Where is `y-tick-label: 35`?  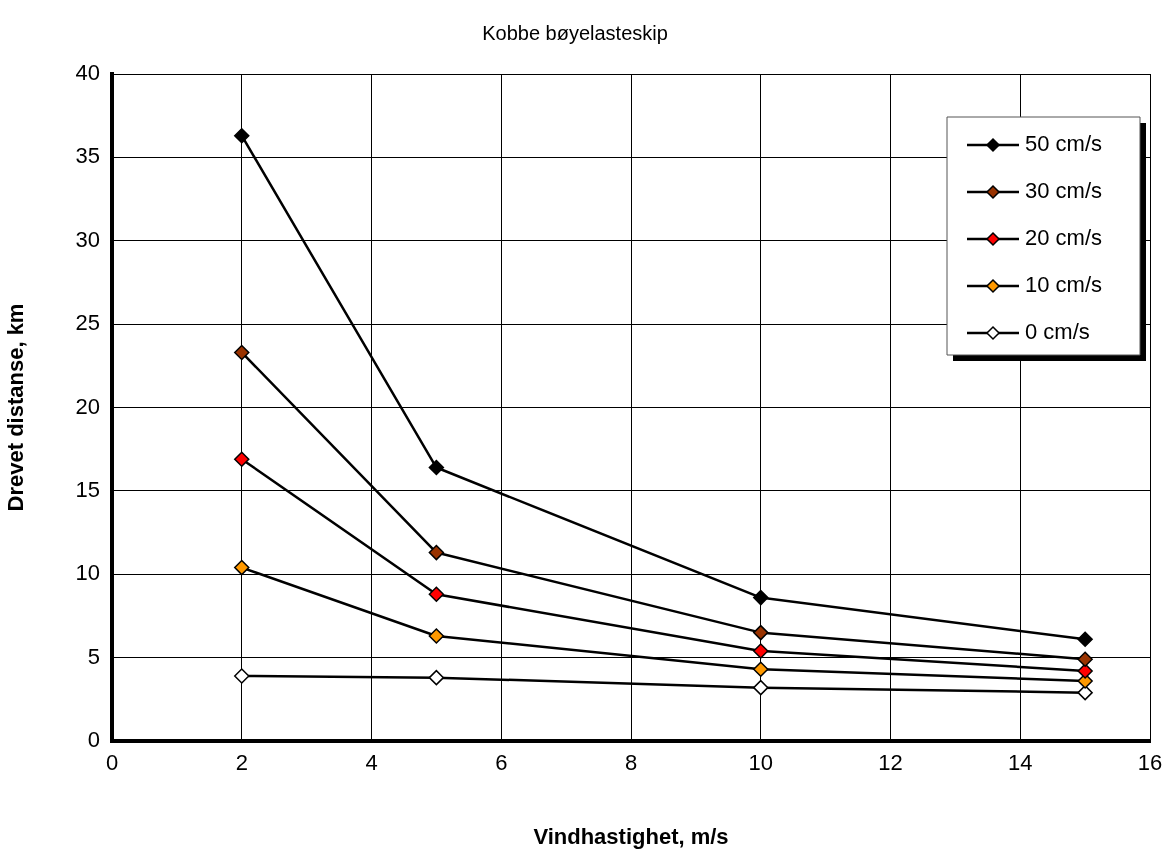 y-tick-label: 35 is located at coordinates (87, 156).